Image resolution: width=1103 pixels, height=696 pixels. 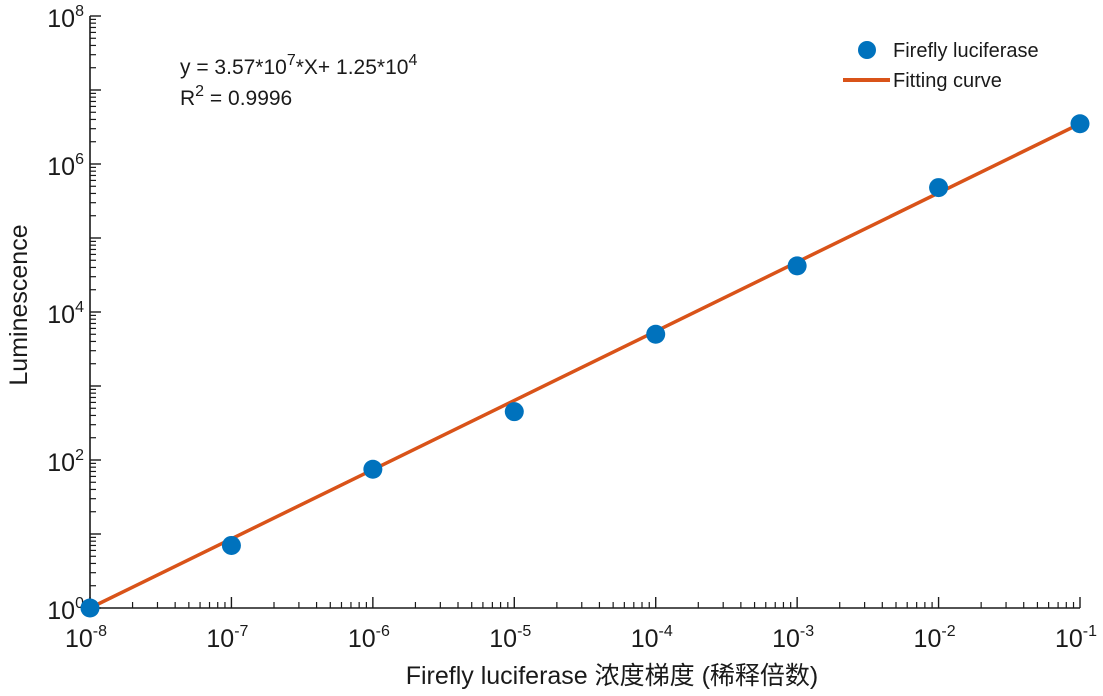 What do you see at coordinates (86, 638) in the screenshot?
I see `x-tick-label: 10⁻⁸` at bounding box center [86, 638].